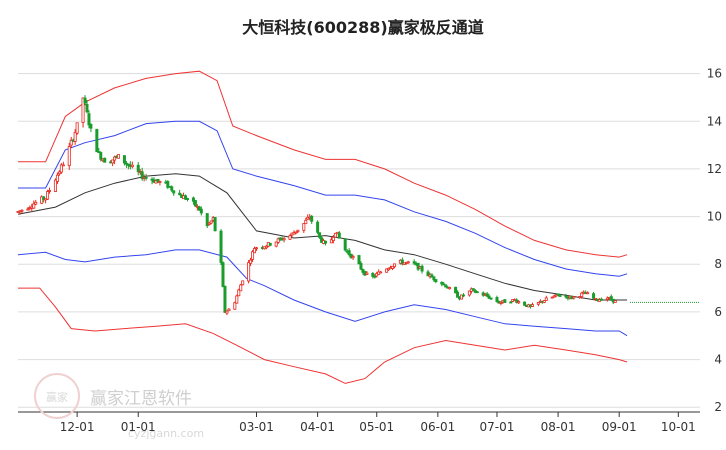 The width and height of the screenshot is (726, 450). What do you see at coordinates (256, 427) in the screenshot?
I see `x-tick-label: 03-01` at bounding box center [256, 427].